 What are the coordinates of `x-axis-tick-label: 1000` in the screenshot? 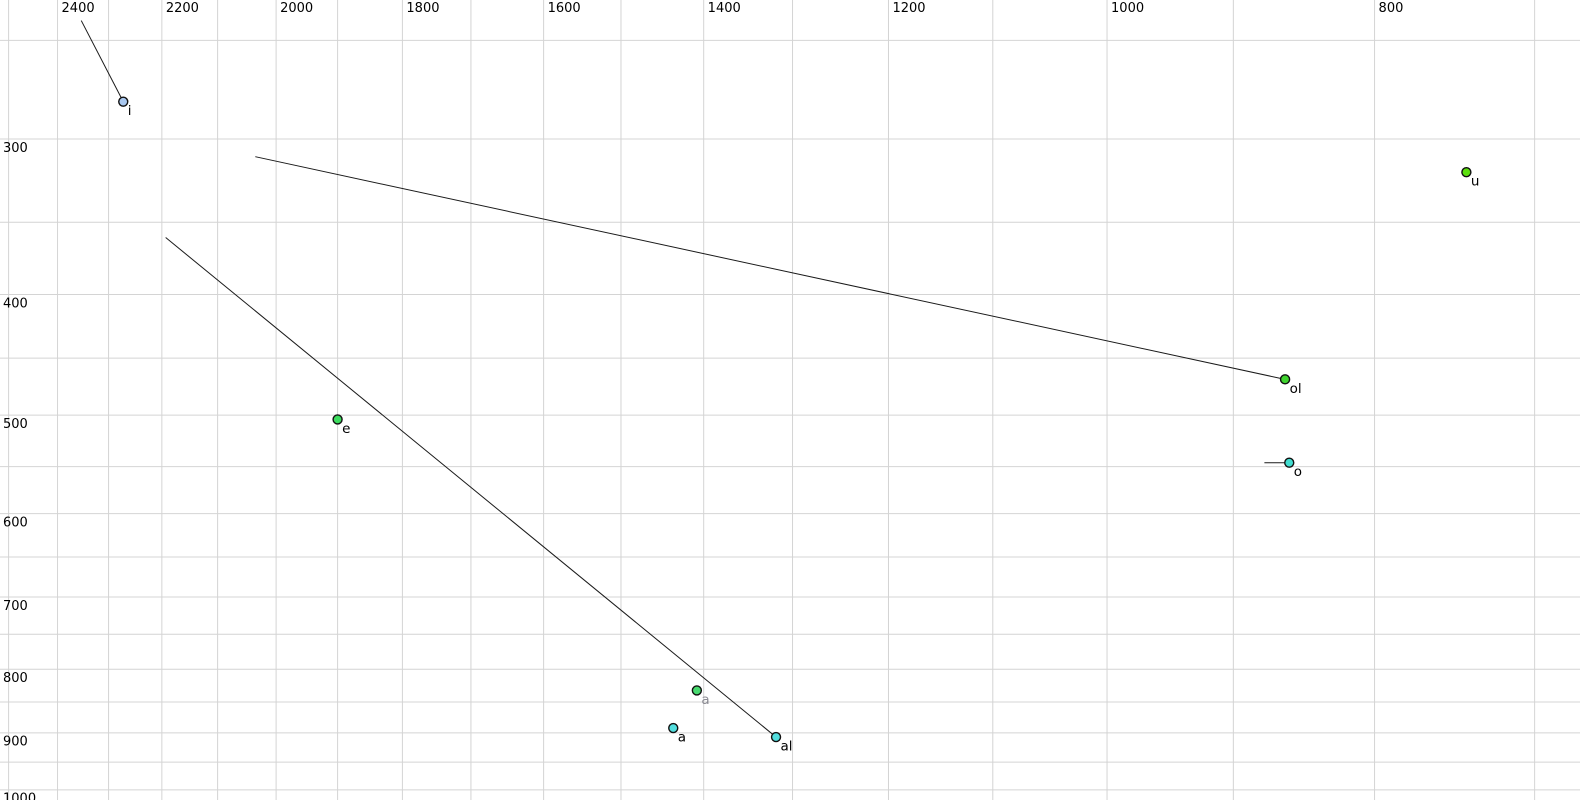 It's located at (1127, 8).